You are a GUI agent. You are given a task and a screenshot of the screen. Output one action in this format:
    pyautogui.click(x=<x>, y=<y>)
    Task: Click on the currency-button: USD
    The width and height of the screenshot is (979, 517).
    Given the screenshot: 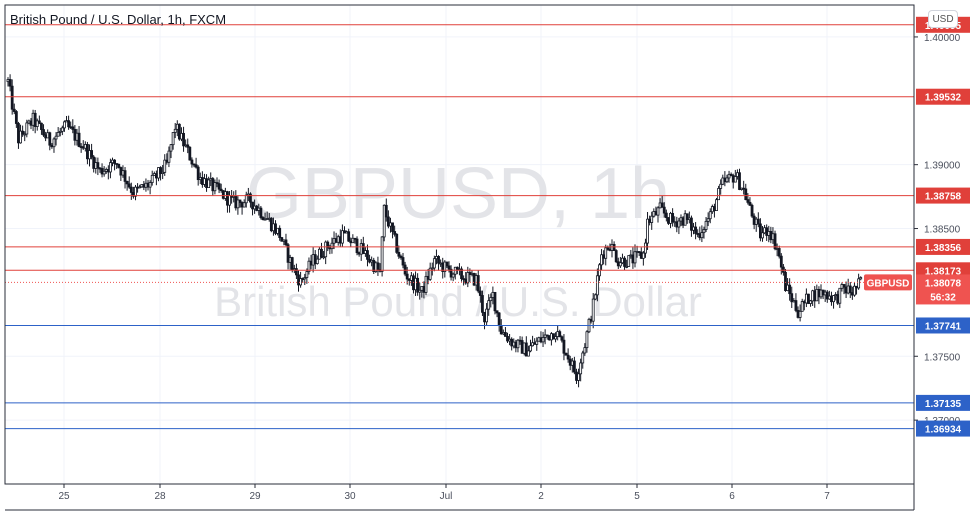 What is the action you would take?
    pyautogui.click(x=943, y=19)
    